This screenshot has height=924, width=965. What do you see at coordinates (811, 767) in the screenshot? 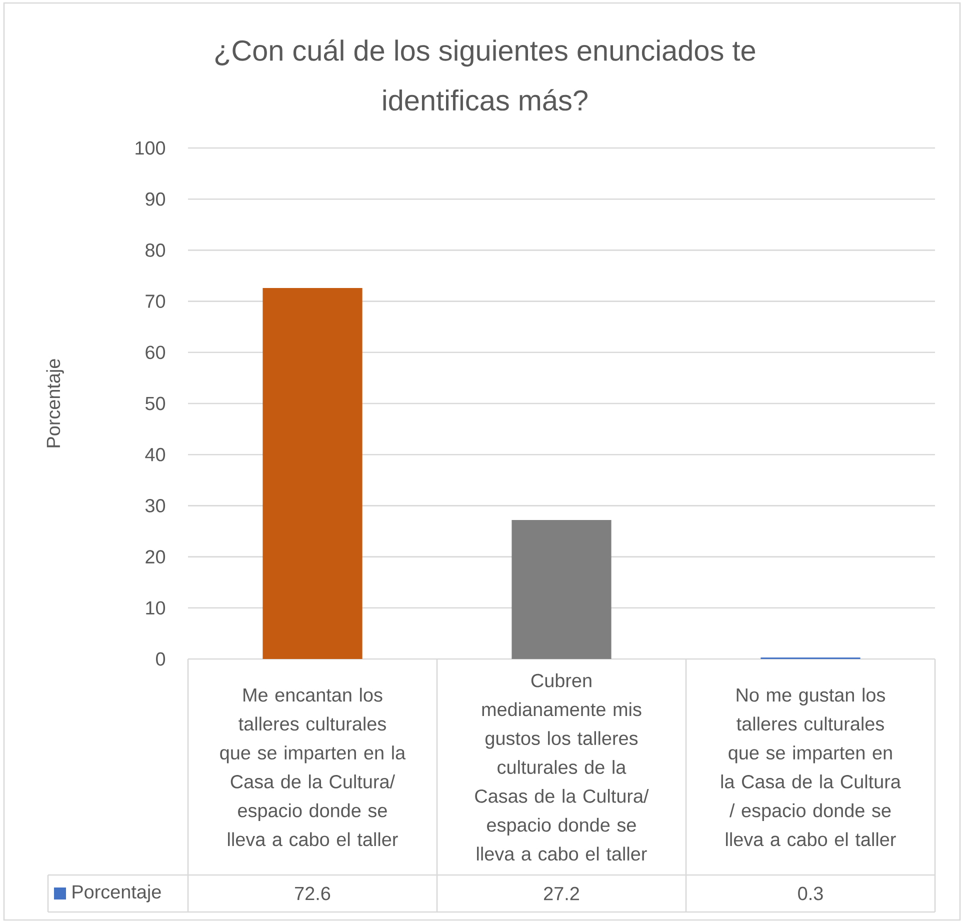
I see `x-tick-label: No me gustan los talleres culturales que se imparten en la Casa de la Cultura / espacio donde se lleva a cabo el taller` at bounding box center [811, 767].